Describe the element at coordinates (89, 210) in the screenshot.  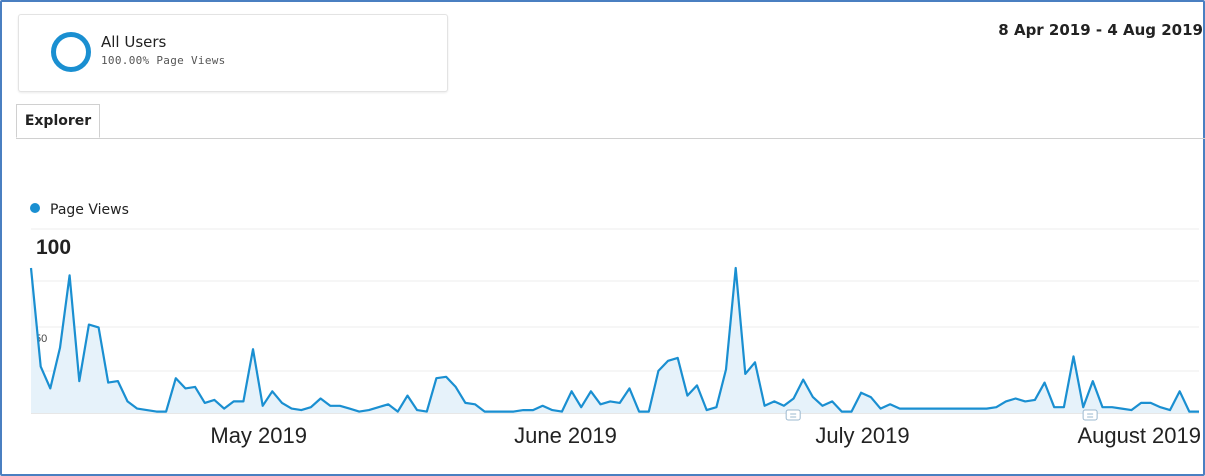
I see `legend-label: Page Views` at that location.